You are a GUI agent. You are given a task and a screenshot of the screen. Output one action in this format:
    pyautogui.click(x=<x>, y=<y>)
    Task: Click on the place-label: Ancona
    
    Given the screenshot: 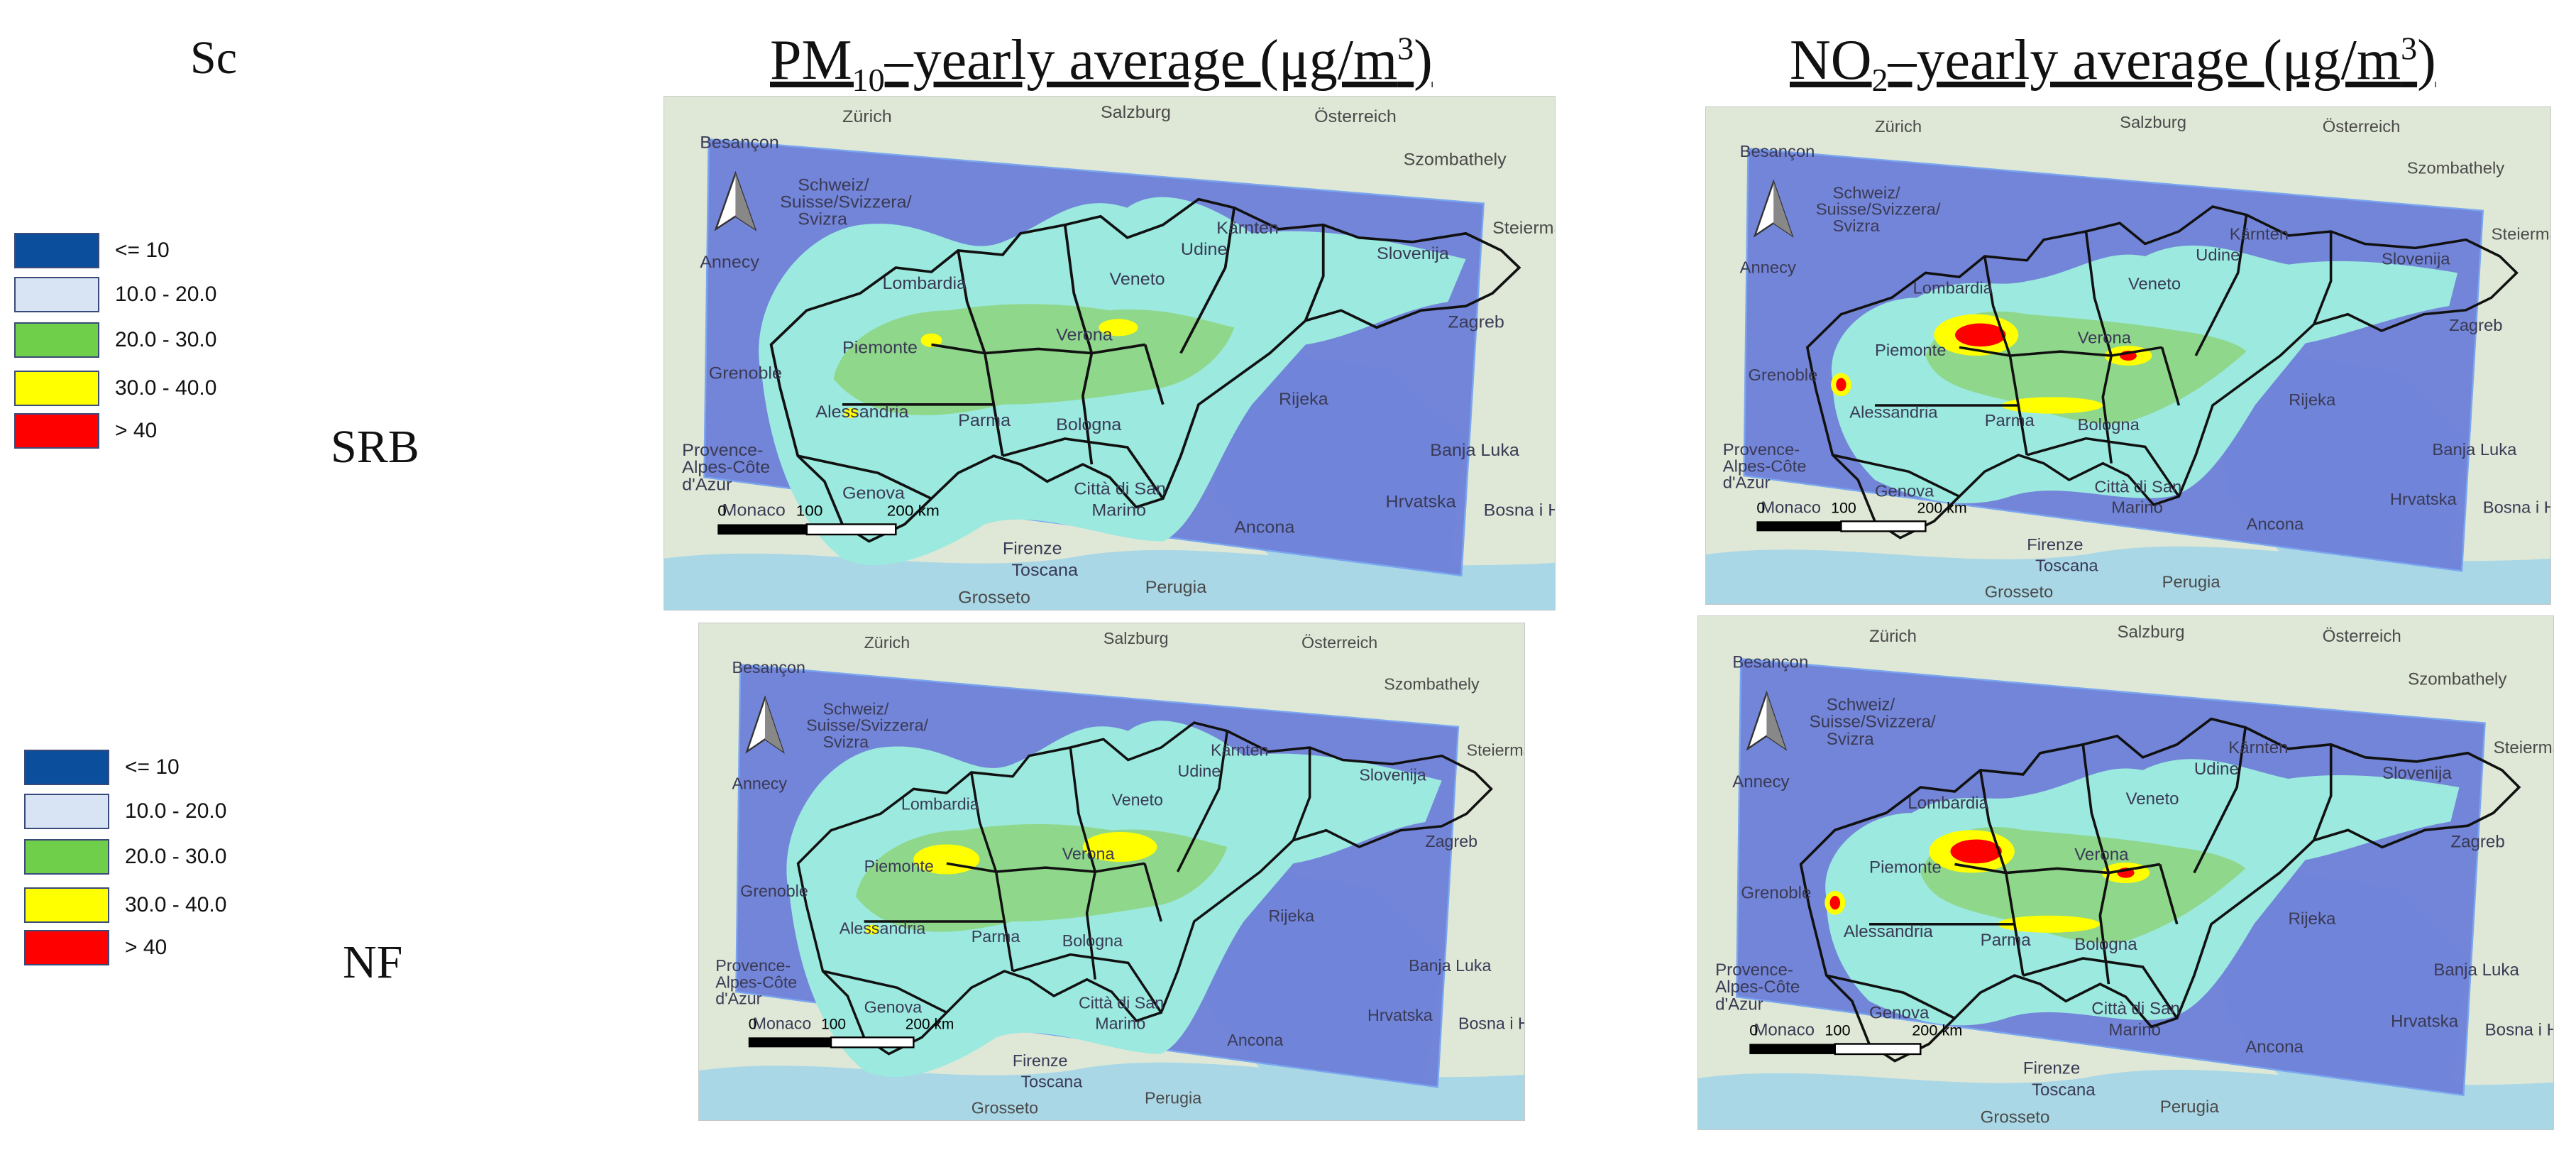 What is the action you would take?
    pyautogui.click(x=2276, y=524)
    